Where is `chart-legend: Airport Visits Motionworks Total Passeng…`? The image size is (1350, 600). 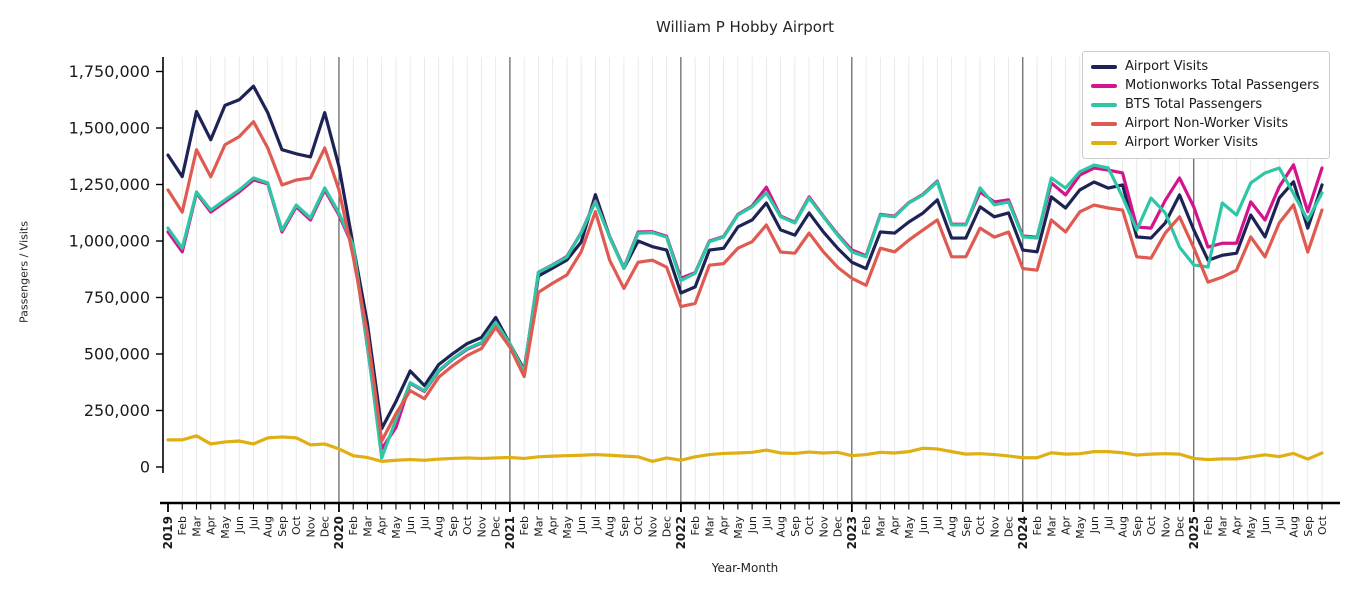
chart-legend: Airport Visits Motionworks Total Passeng… is located at coordinates (1206, 105).